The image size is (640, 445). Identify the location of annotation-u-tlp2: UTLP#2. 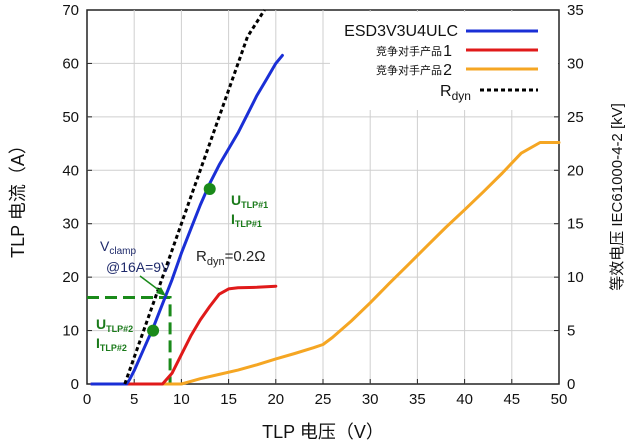
(114, 325).